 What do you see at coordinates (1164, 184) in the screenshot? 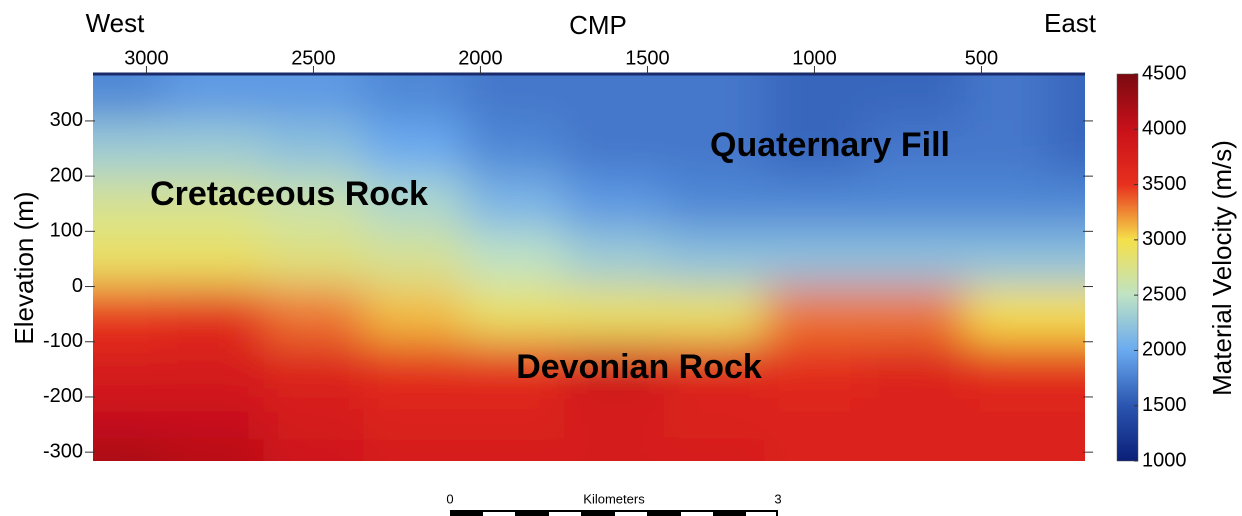
I see `colorbar-tick-label: 3500` at bounding box center [1164, 184].